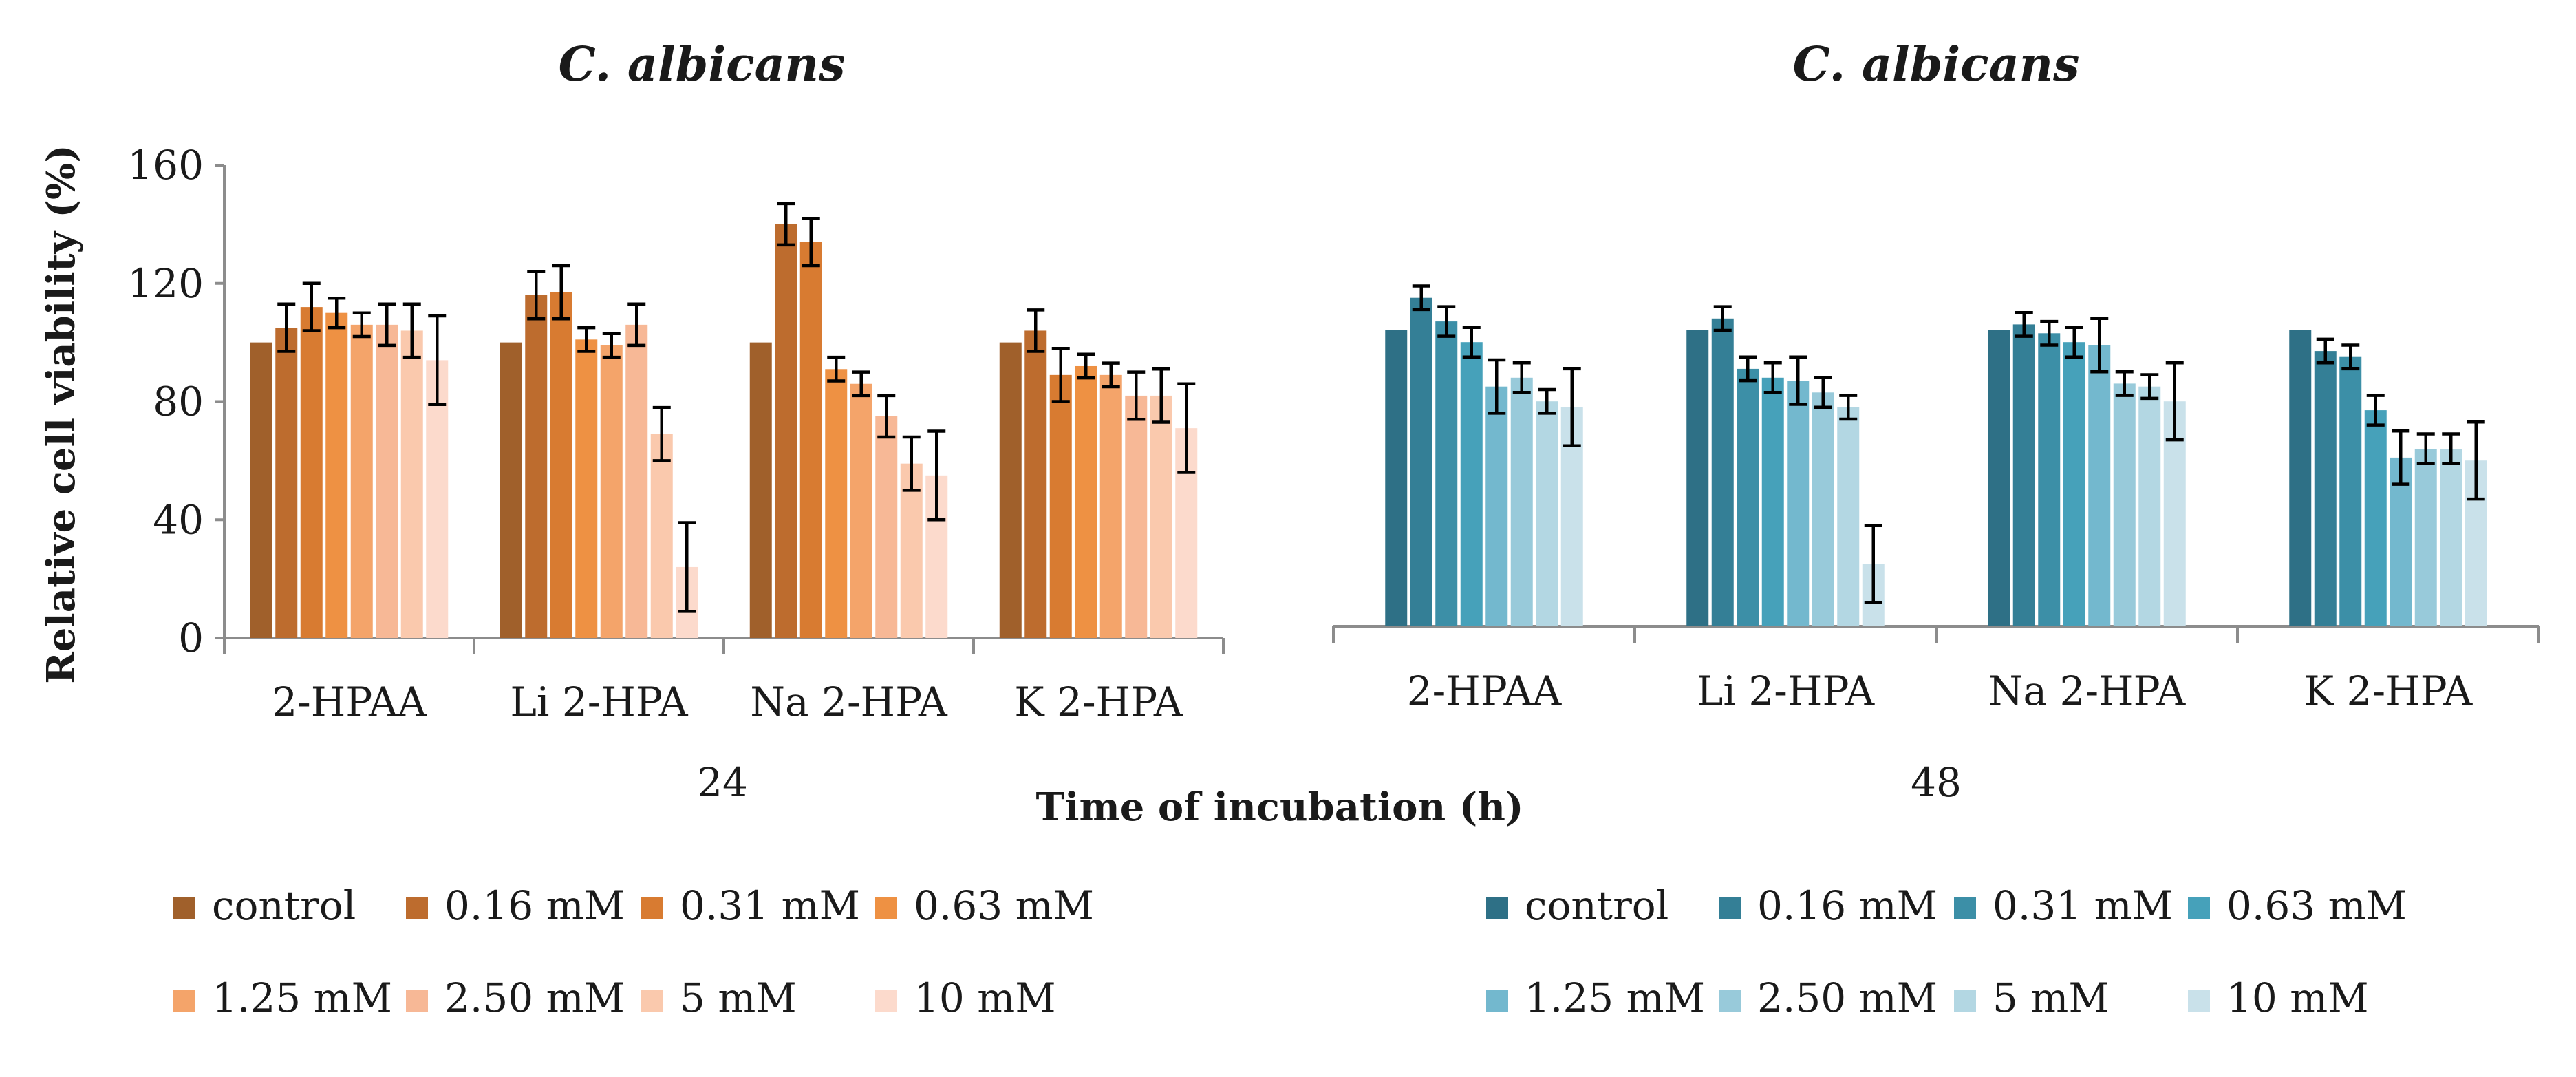 The image size is (2576, 1077). Describe the element at coordinates (165, 283) in the screenshot. I see `y-tick-label: 120` at that location.